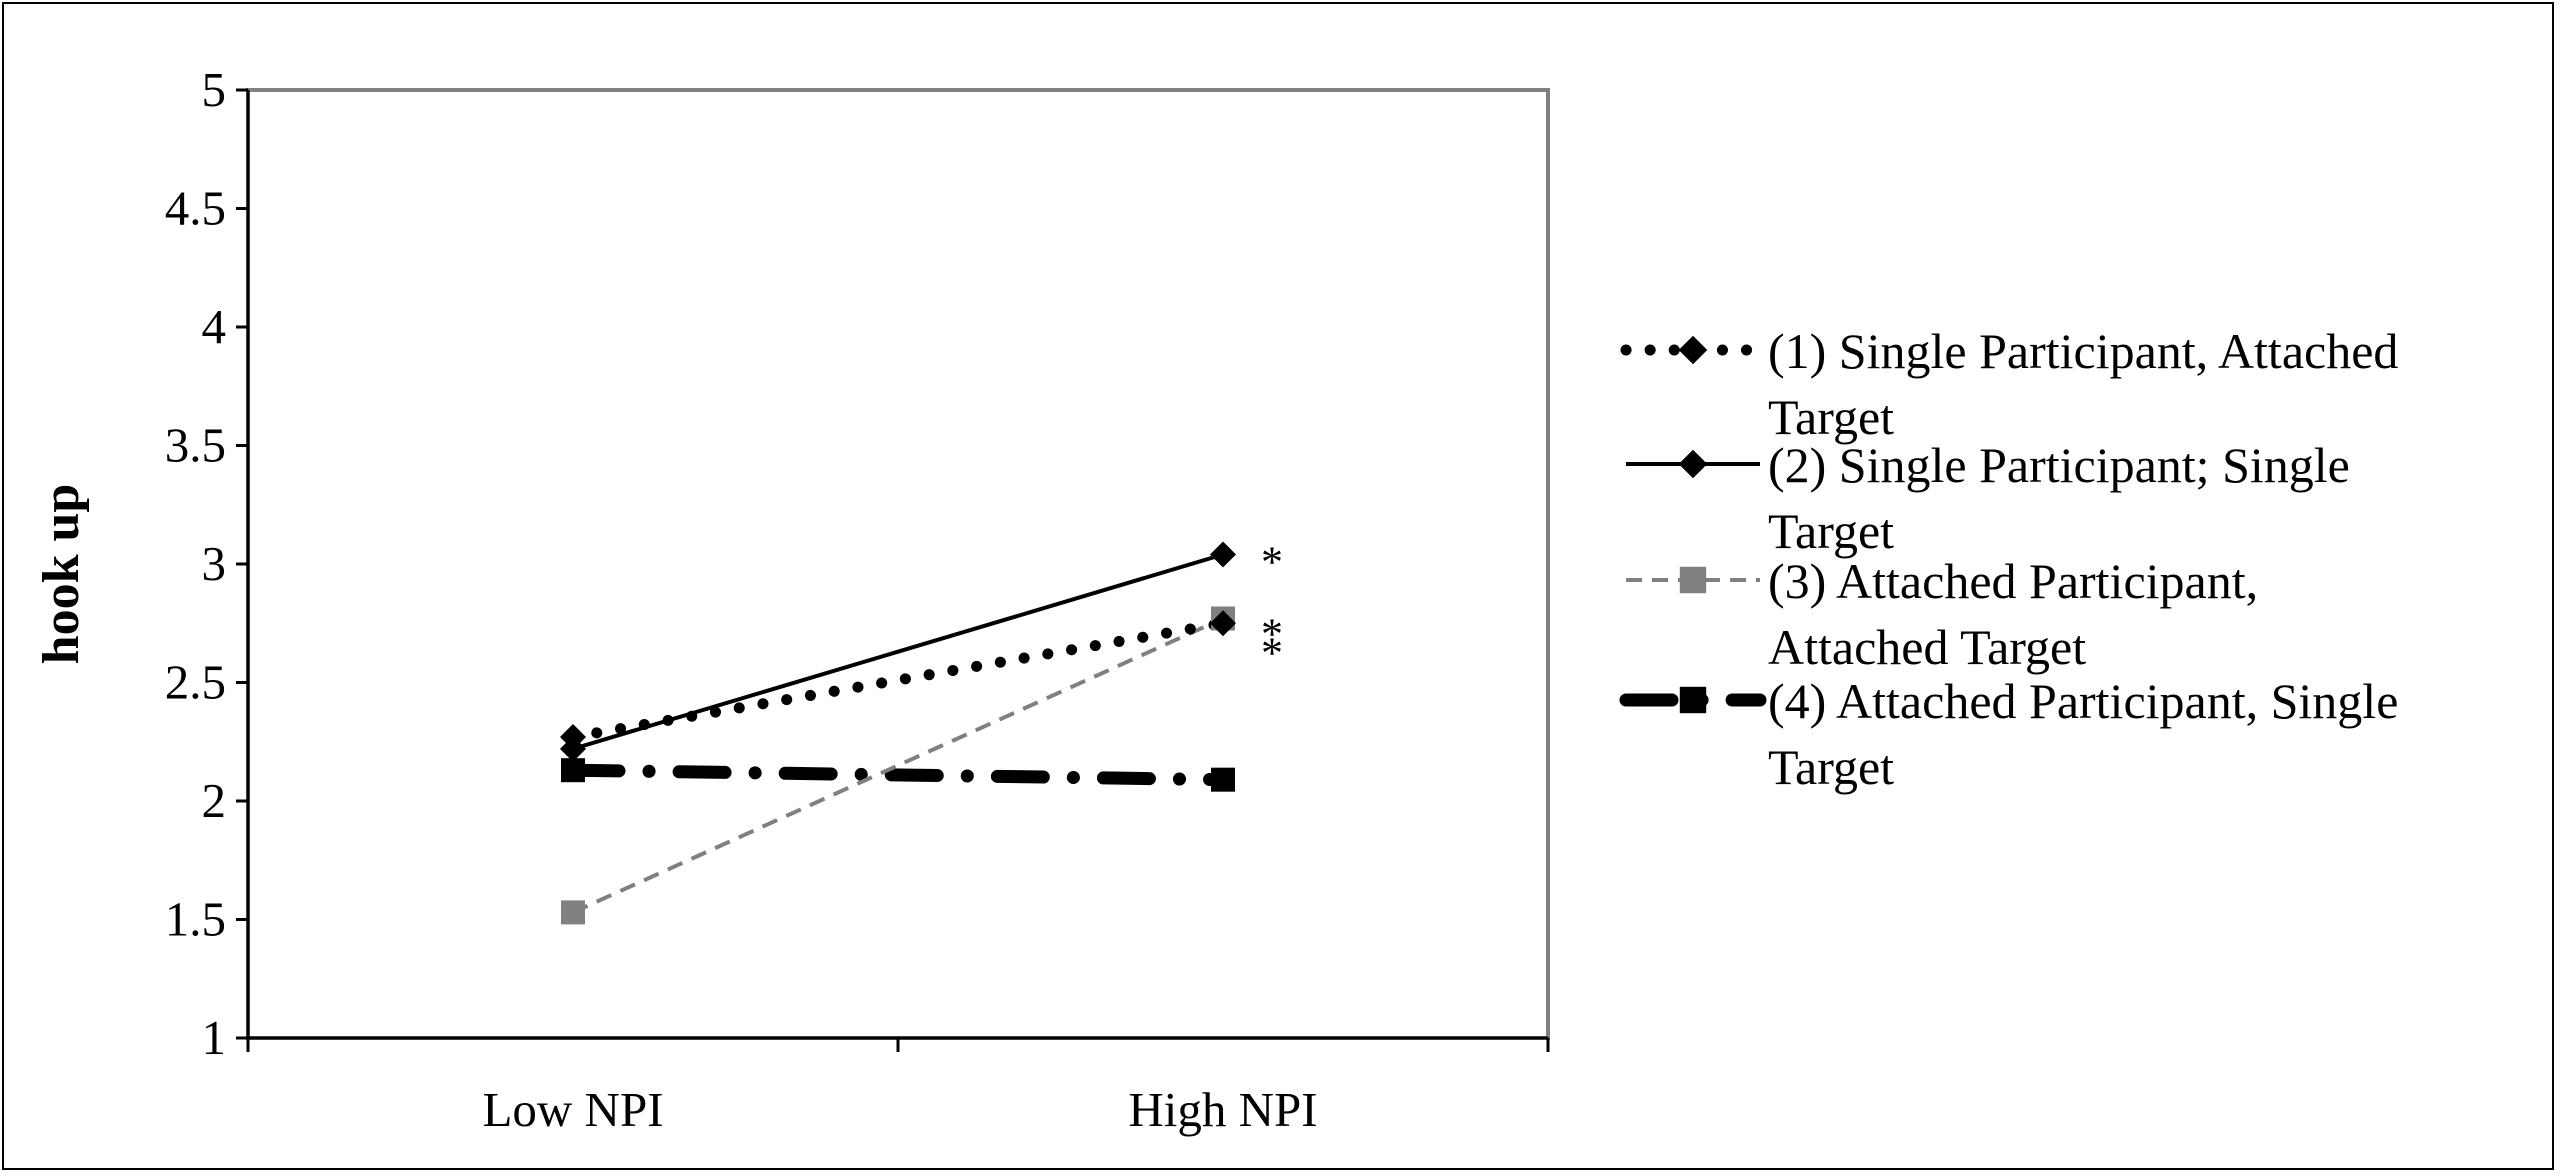  What do you see at coordinates (61, 574) in the screenshot?
I see `y-axis-label: hook up` at bounding box center [61, 574].